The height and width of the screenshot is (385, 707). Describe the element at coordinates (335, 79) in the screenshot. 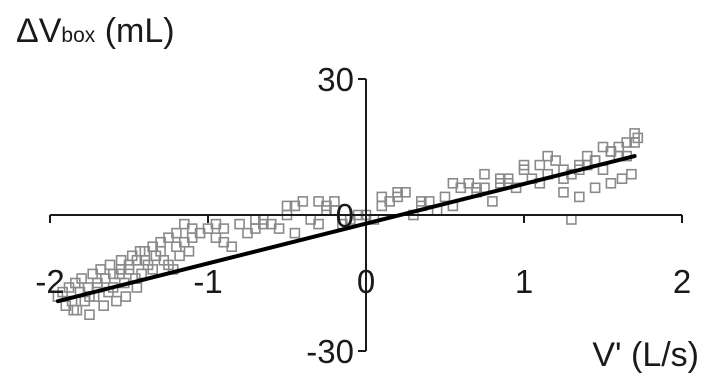

I see `y-tick-label: 30` at that location.